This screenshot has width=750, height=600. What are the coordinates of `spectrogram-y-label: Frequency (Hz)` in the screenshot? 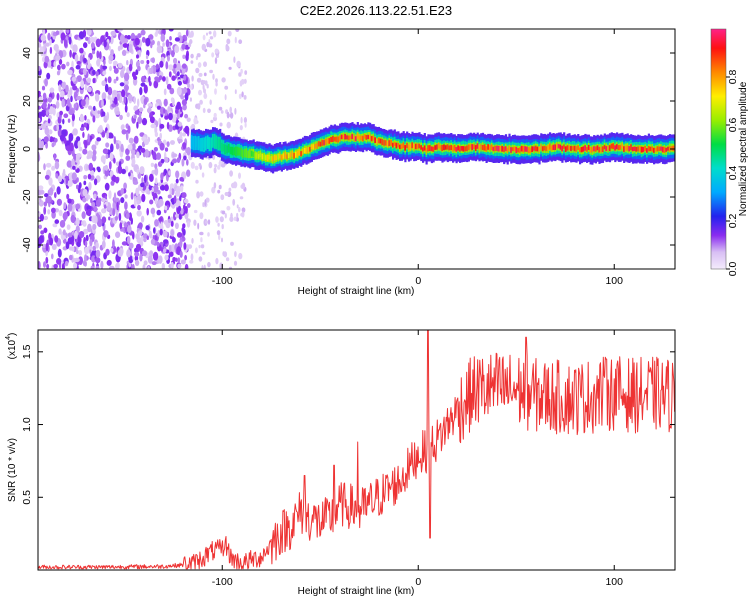 It's located at (12, 149).